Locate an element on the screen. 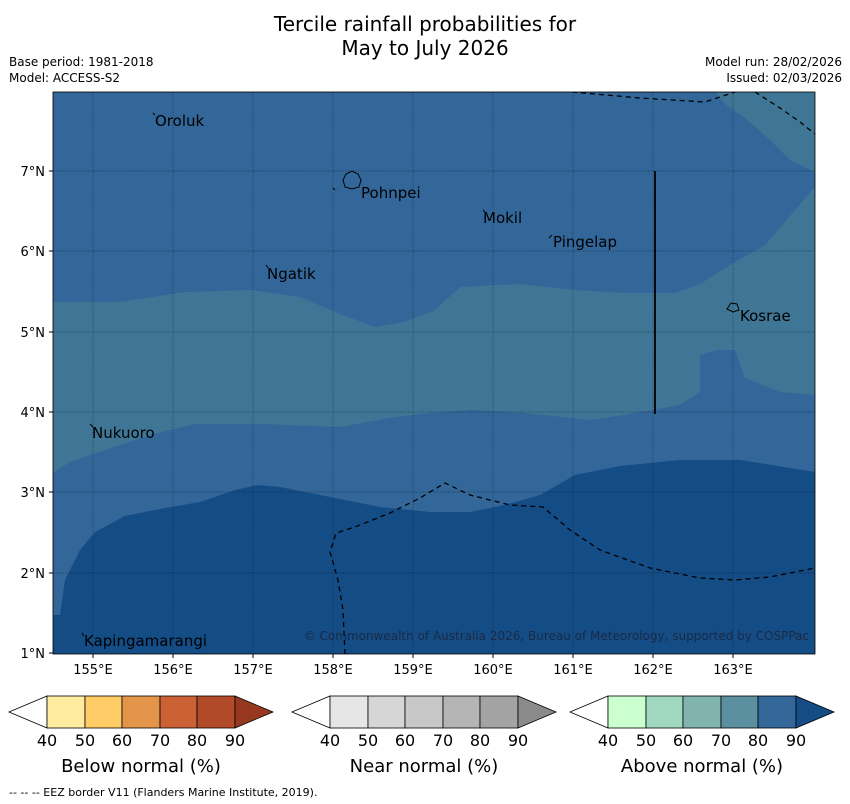  lon-label: 157°E is located at coordinates (253, 670).